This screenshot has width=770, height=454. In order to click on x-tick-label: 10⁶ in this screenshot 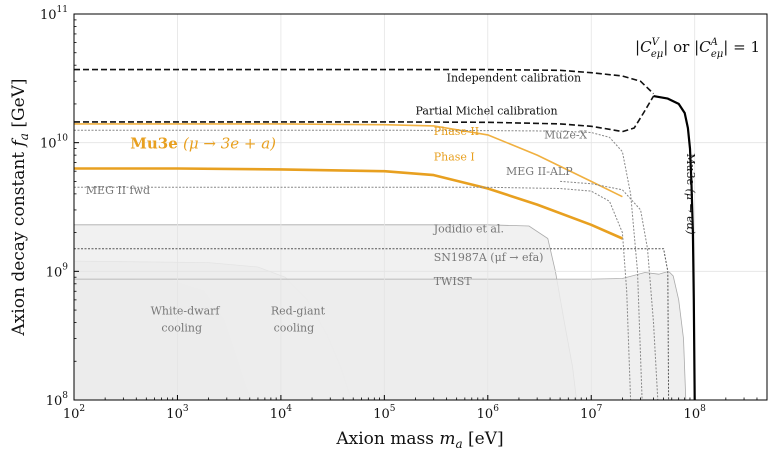, I will do `click(488, 413)`.